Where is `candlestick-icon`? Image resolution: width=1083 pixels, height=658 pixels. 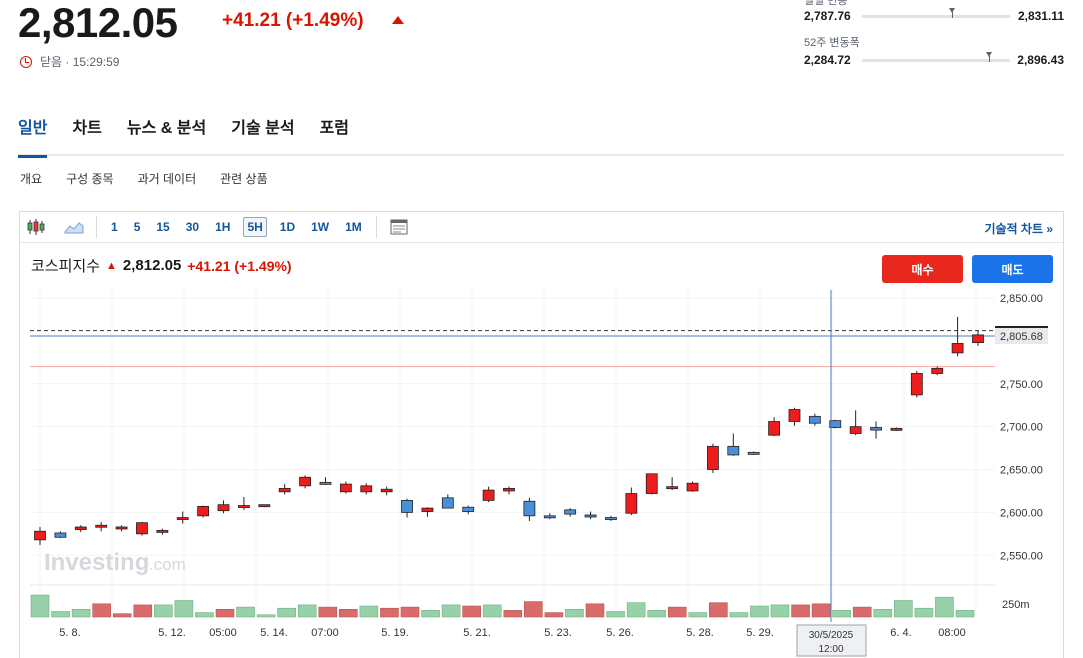
candlestick-icon is located at coordinates (36, 227).